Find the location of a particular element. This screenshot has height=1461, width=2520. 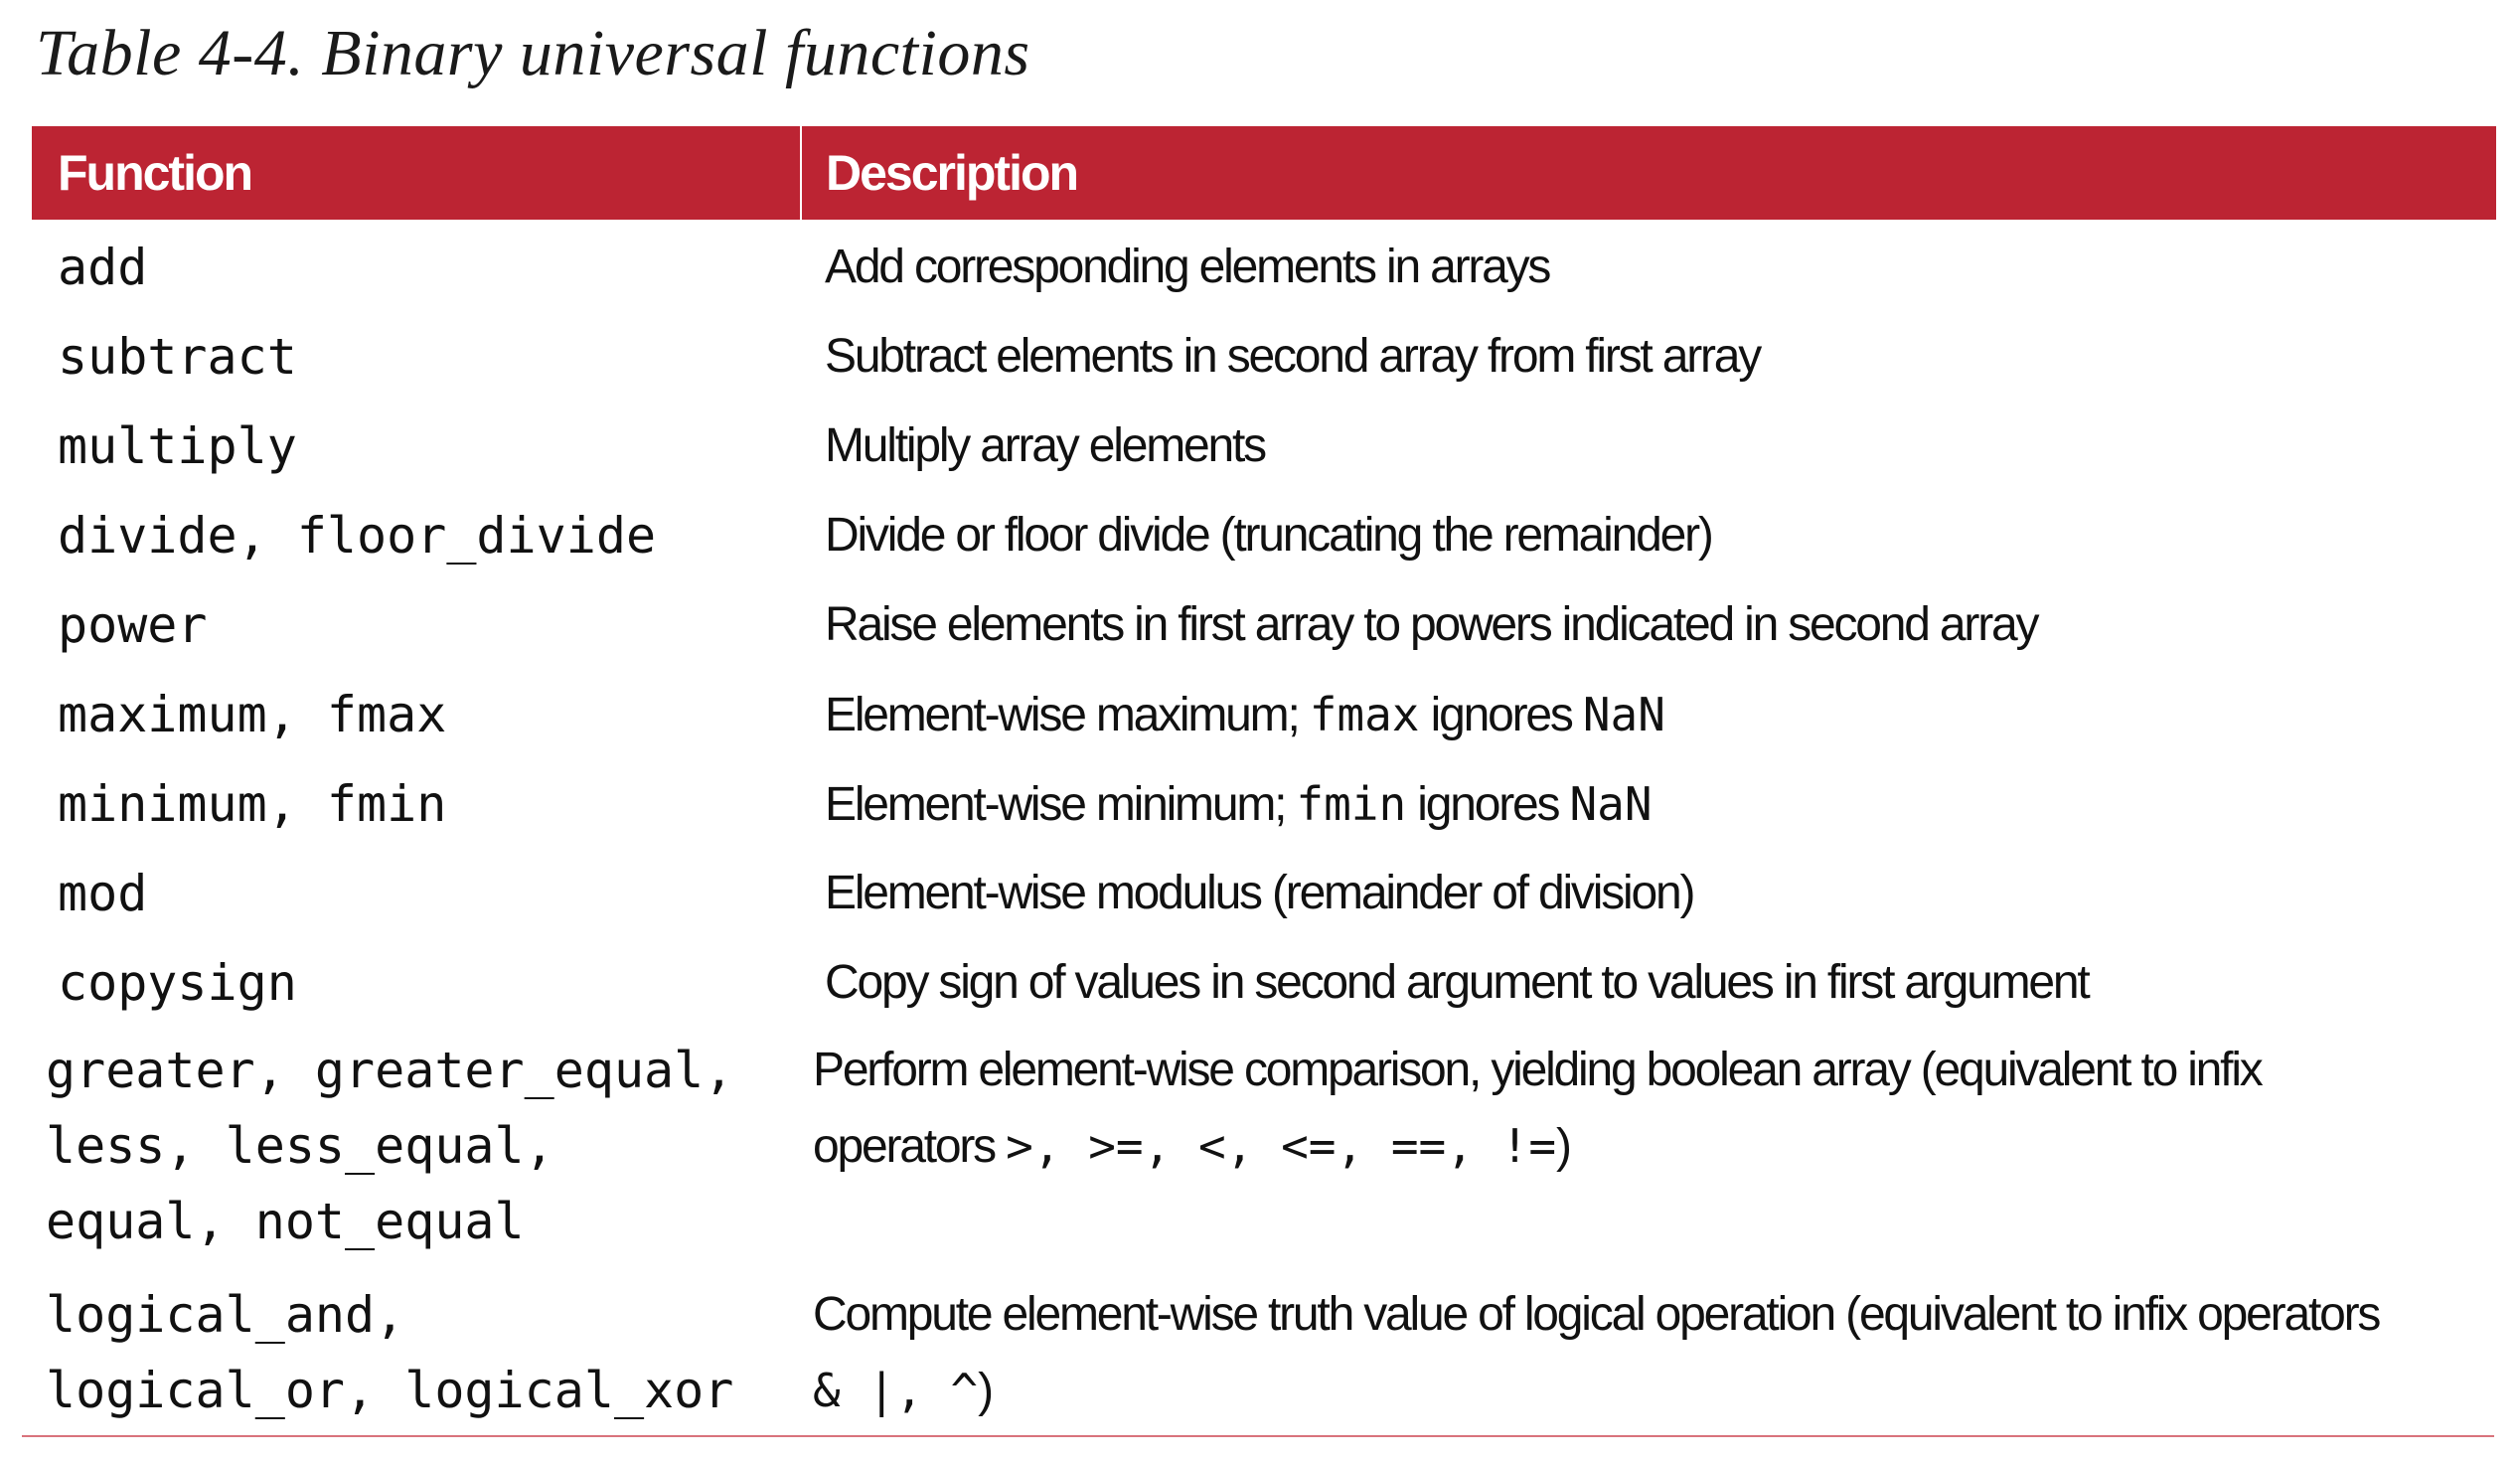

description-cell: Element-wise maximum; fmax ignores NaN is located at coordinates (1648, 711).